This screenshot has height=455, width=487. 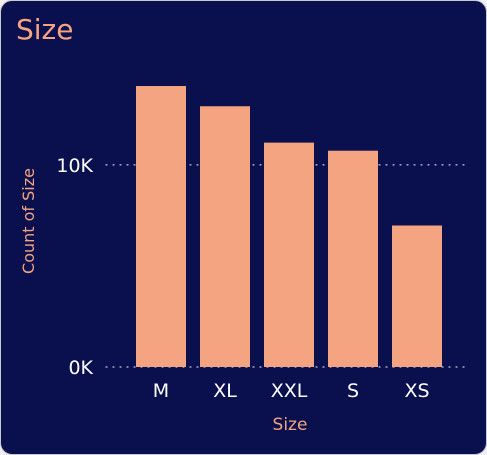 I want to click on x-tick-label: M, so click(x=161, y=391).